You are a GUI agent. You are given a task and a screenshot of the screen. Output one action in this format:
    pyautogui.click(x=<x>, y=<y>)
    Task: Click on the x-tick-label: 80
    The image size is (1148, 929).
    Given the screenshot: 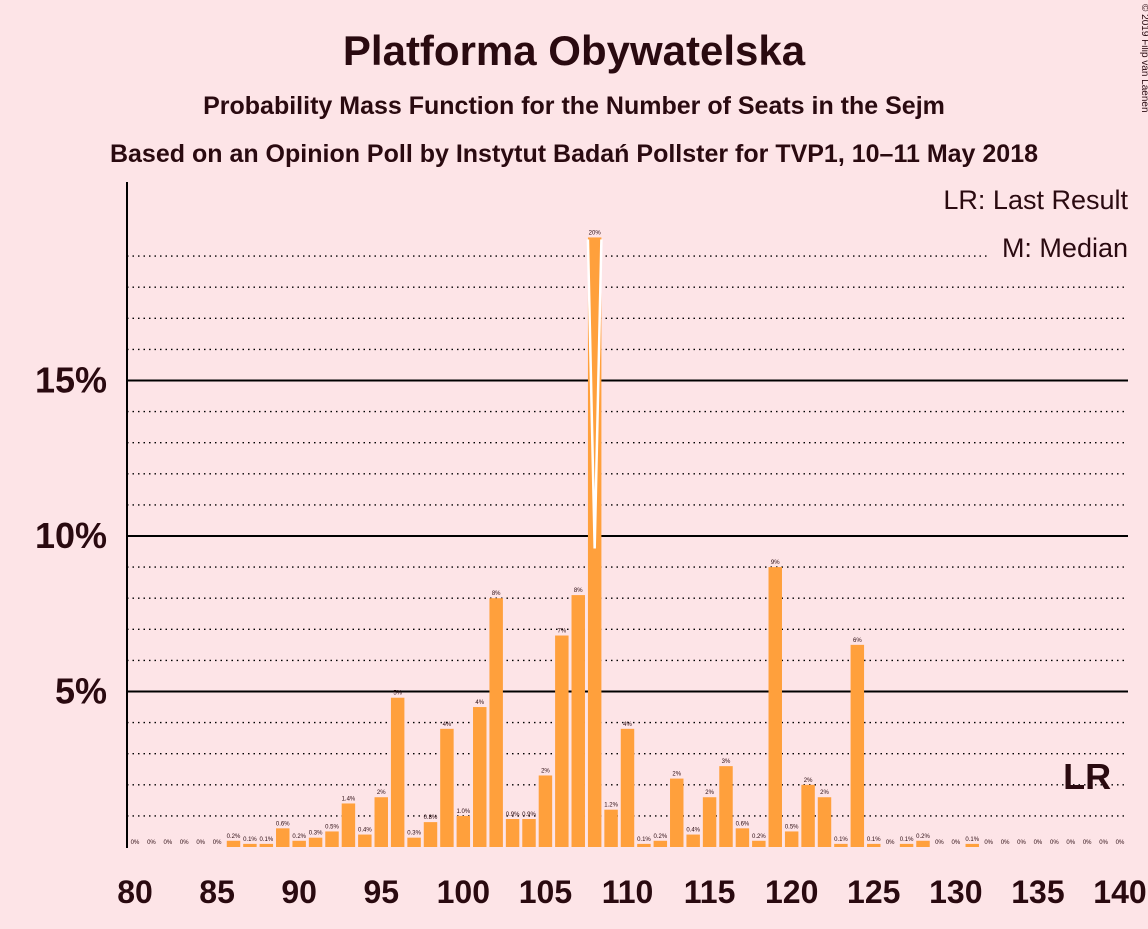 What is the action you would take?
    pyautogui.click(x=135, y=892)
    